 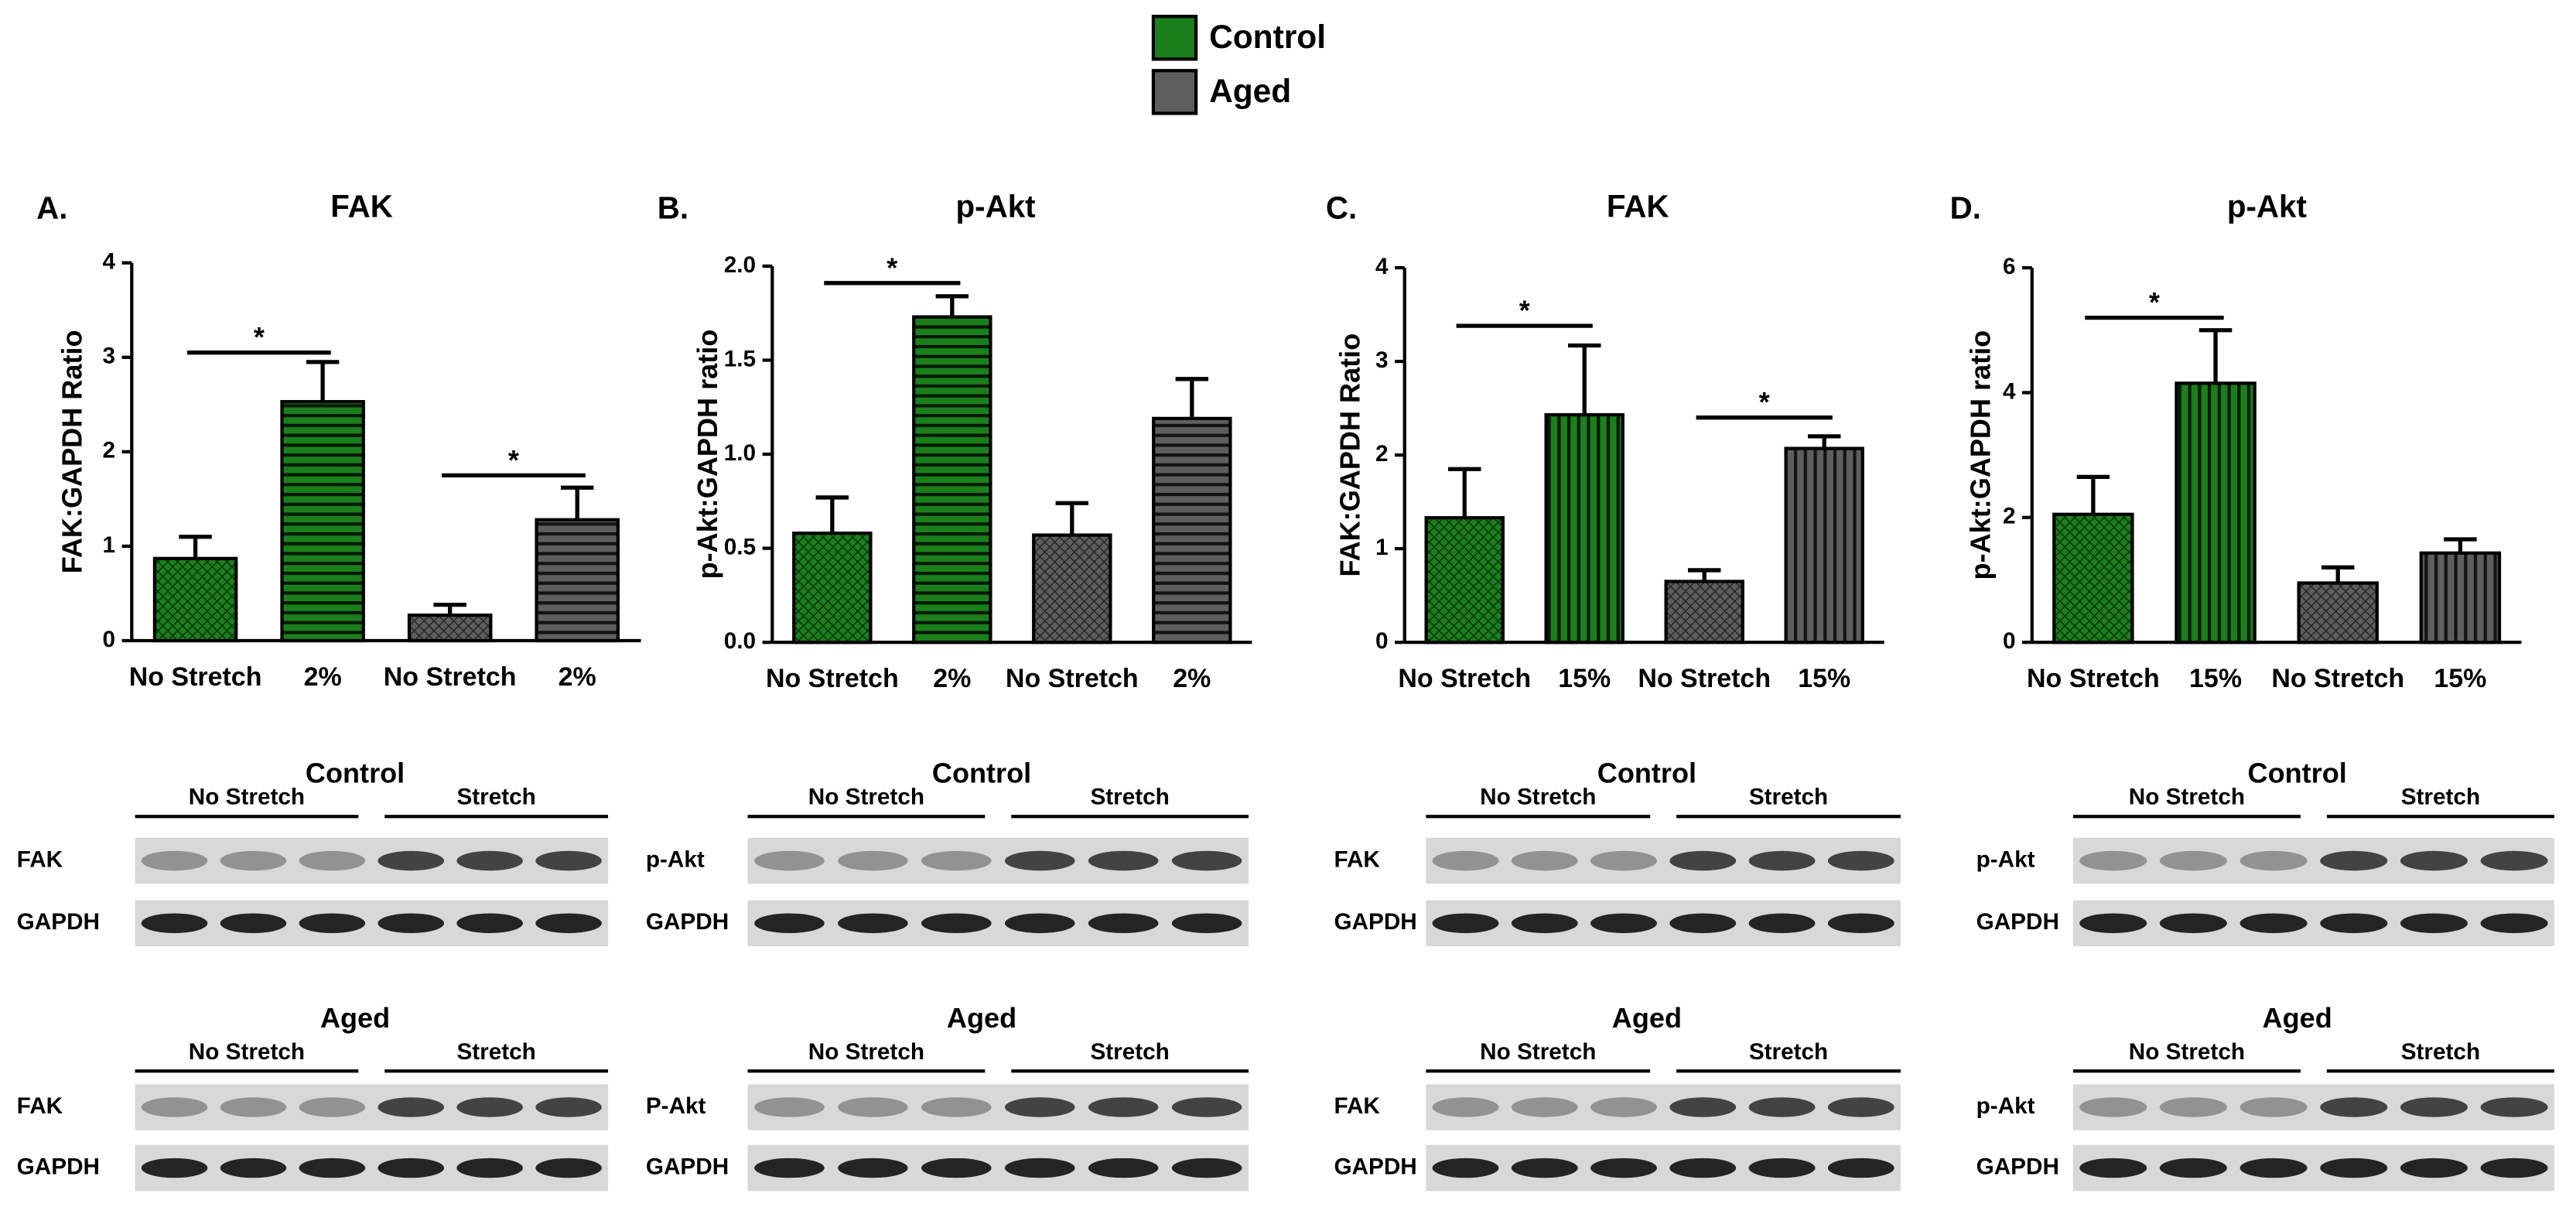 What do you see at coordinates (1267, 37) in the screenshot?
I see `legend-label: Control` at bounding box center [1267, 37].